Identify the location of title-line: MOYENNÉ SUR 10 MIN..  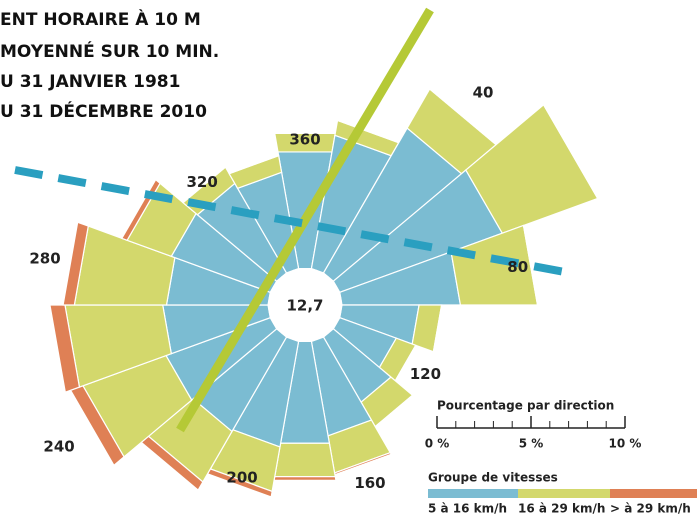
(109, 51).